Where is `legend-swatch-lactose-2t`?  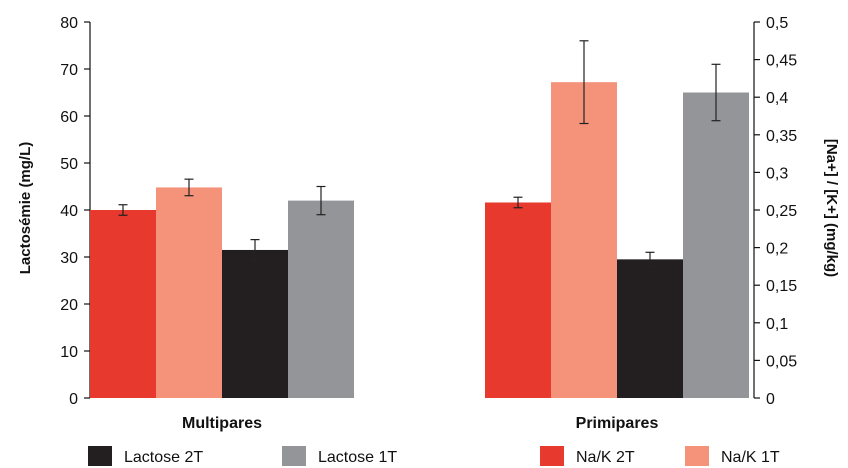
legend-swatch-lactose-2t is located at coordinates (100, 456).